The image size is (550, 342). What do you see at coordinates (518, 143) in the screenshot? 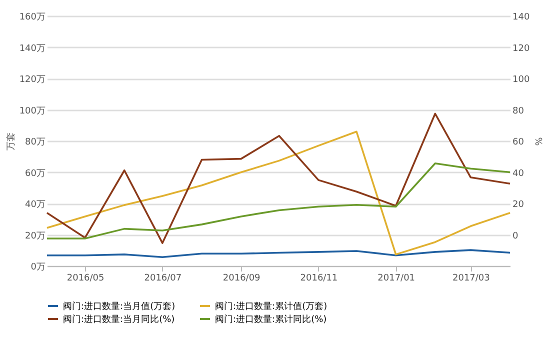
I see `y2-tick-label: 60` at bounding box center [518, 143].